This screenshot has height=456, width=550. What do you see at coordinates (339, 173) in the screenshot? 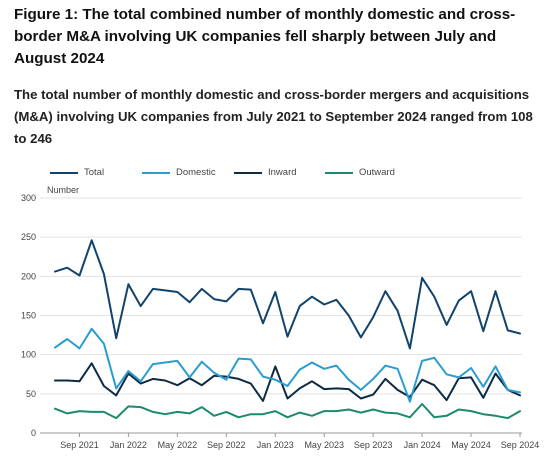
I see `legend-swatch-outward` at bounding box center [339, 173].